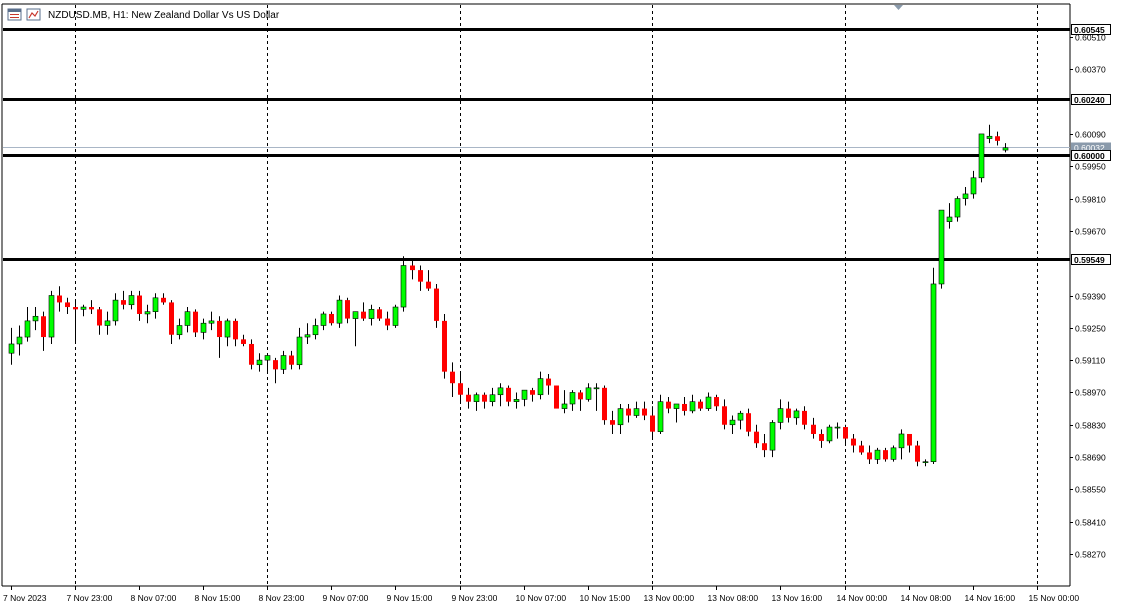 This screenshot has width=1124, height=612. What do you see at coordinates (733, 598) in the screenshot?
I see `time-tick-label: 13 Nov 08:00` at bounding box center [733, 598].